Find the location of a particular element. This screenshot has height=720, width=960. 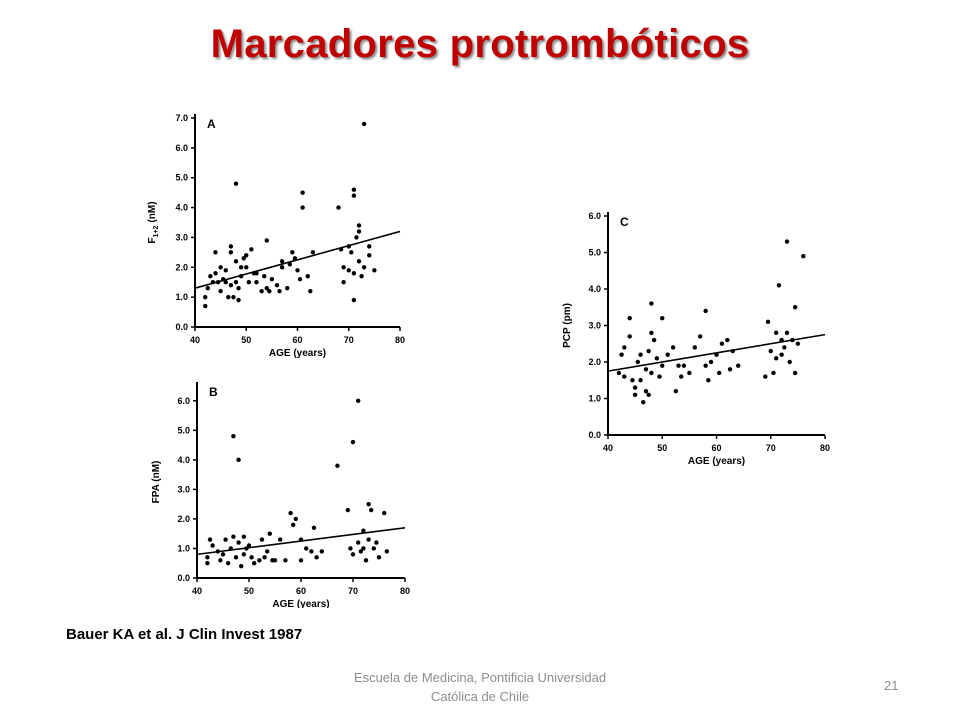

y-tick-label-a: 7.0 is located at coordinates (181, 118).